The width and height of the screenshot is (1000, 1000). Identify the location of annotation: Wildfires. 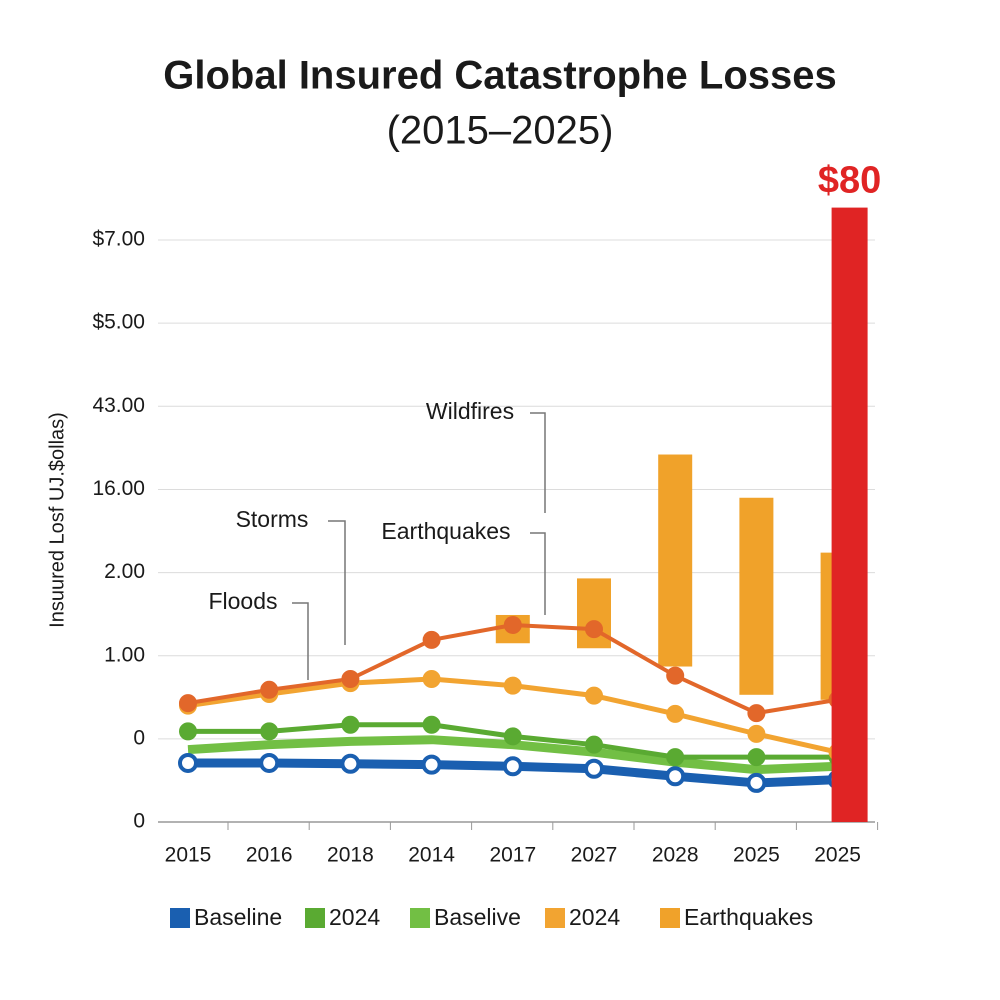
(470, 411).